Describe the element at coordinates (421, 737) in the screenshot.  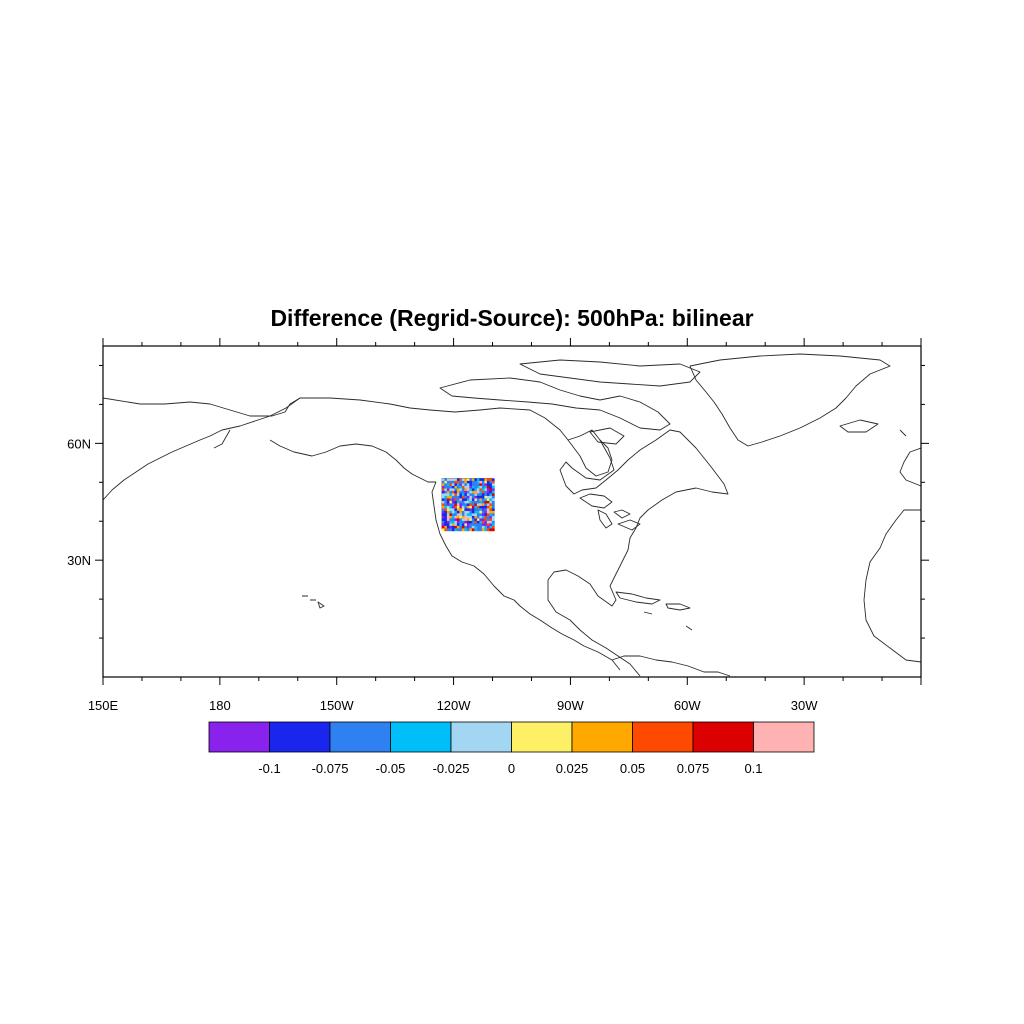
I see `colorbar-swatch` at that location.